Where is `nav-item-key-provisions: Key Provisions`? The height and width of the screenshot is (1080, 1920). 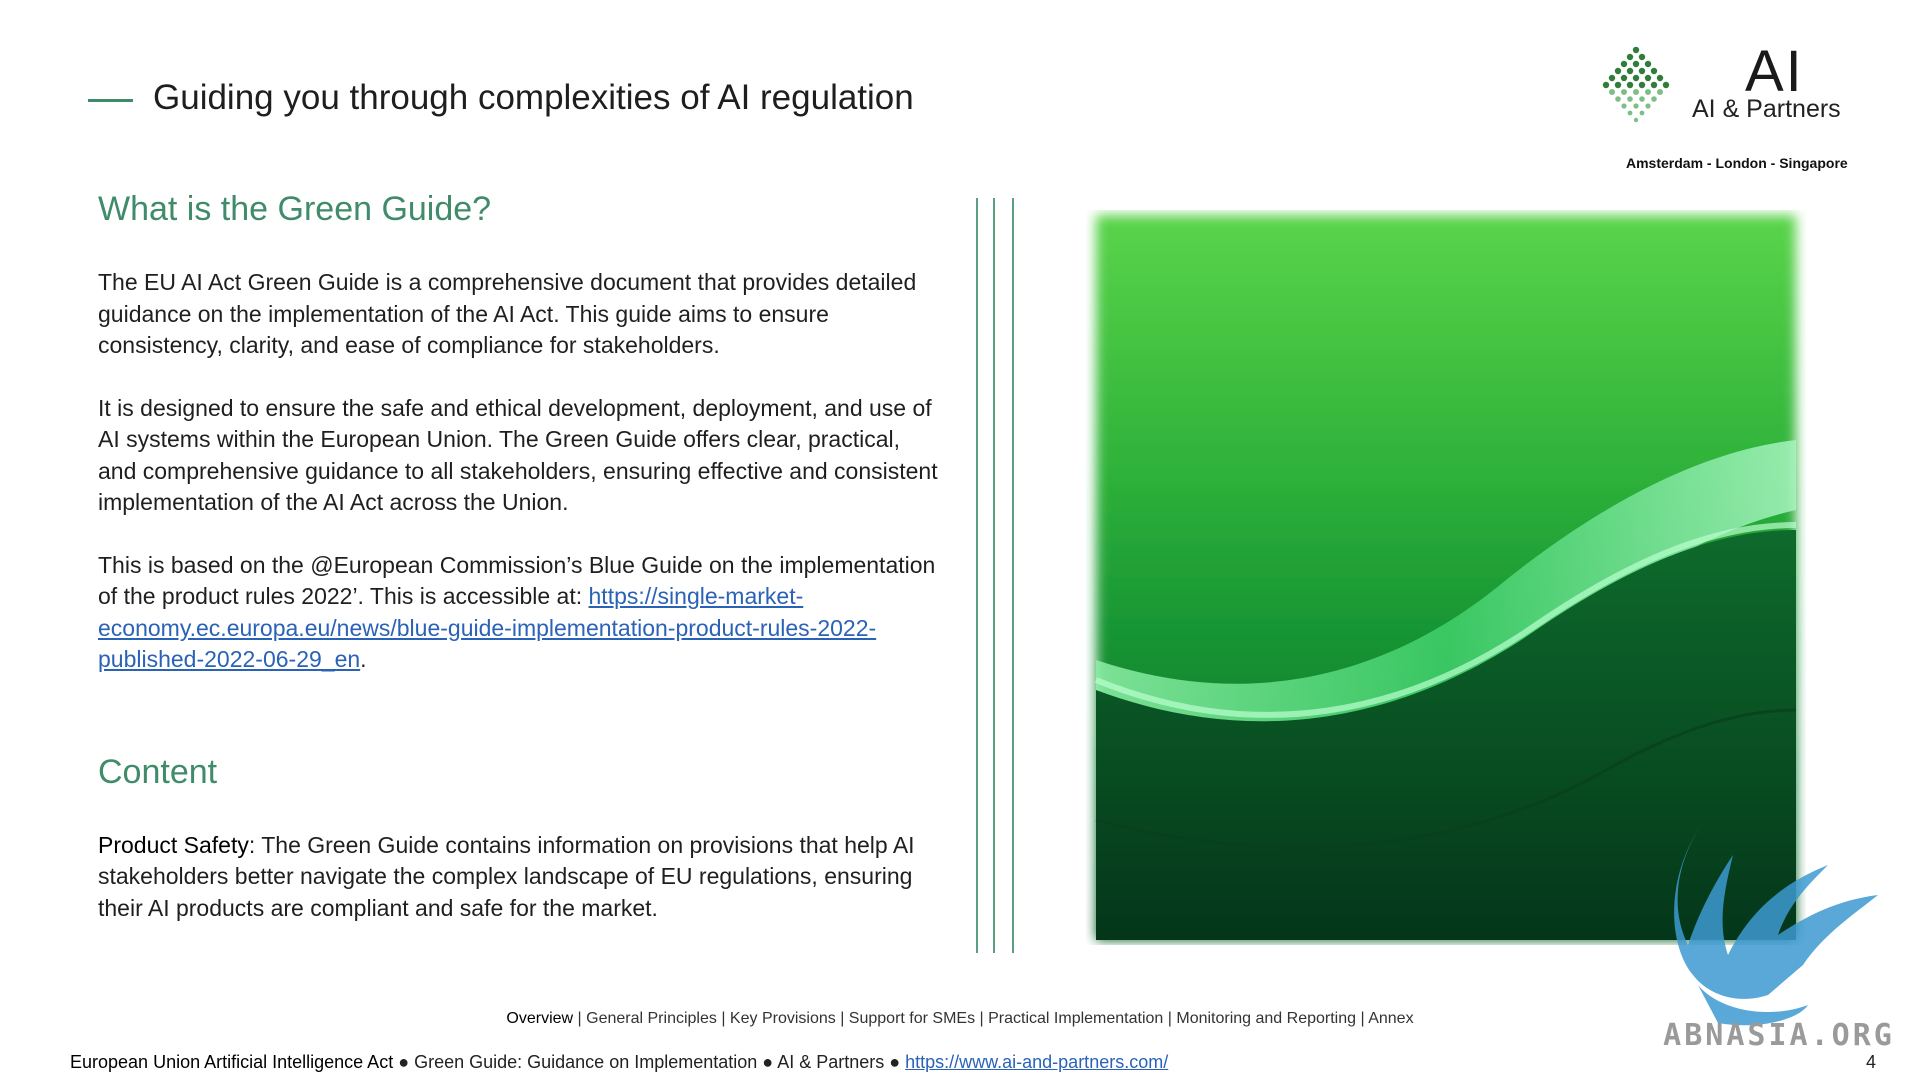 nav-item-key-provisions: Key Provisions is located at coordinates (782, 1018).